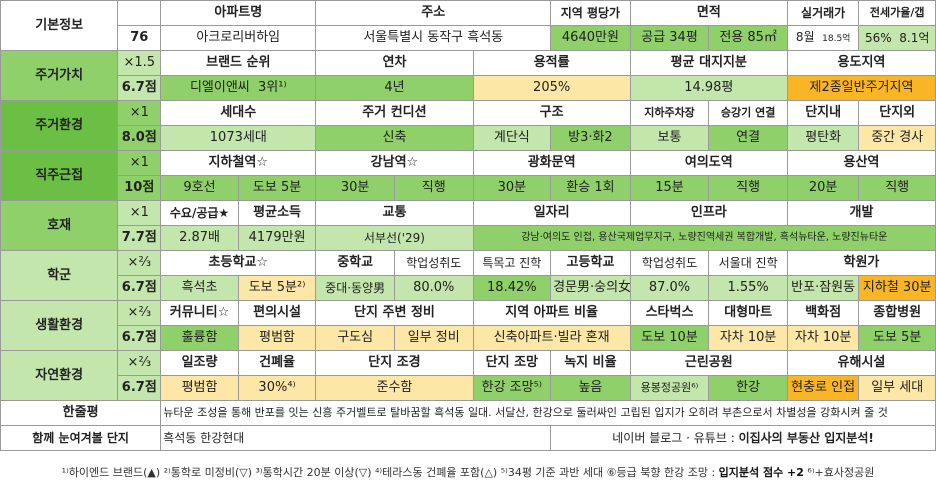 The height and width of the screenshot is (482, 936). What do you see at coordinates (59, 375) in the screenshot?
I see `section-nature: 자연환경` at bounding box center [59, 375].